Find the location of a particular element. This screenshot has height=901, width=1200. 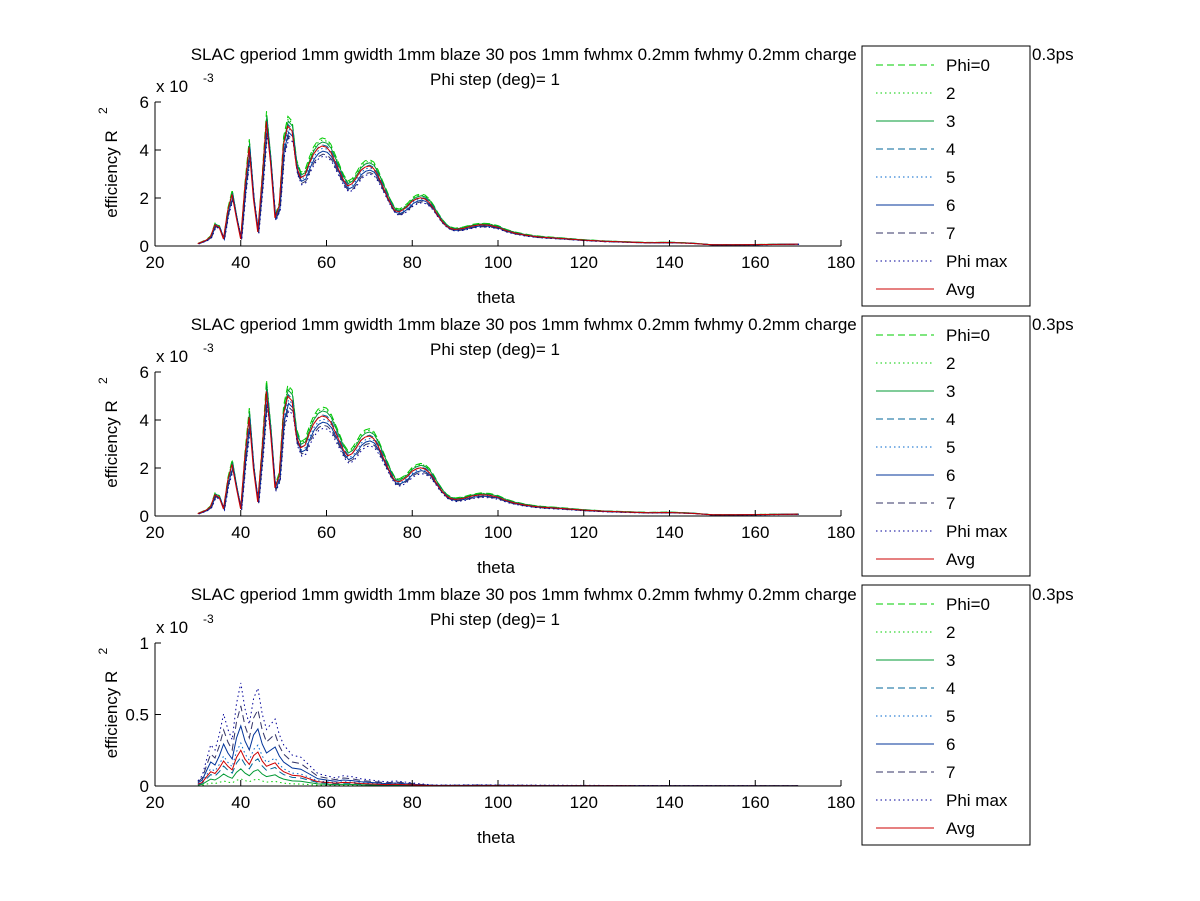

y-tick-label: 4 is located at coordinates (144, 150).